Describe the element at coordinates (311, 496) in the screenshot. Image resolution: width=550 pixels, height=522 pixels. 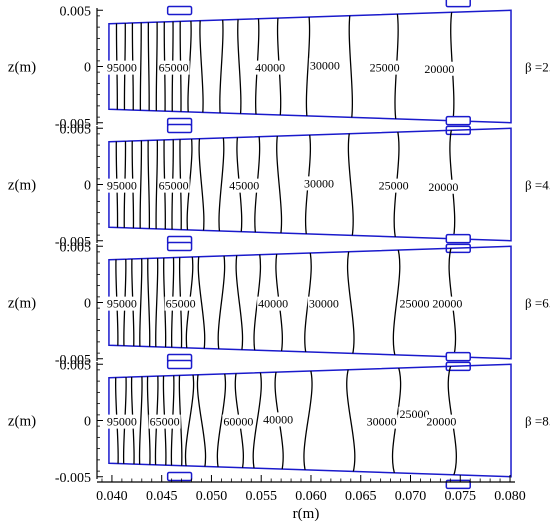
I see `x-tick-label: 0.060` at that location.